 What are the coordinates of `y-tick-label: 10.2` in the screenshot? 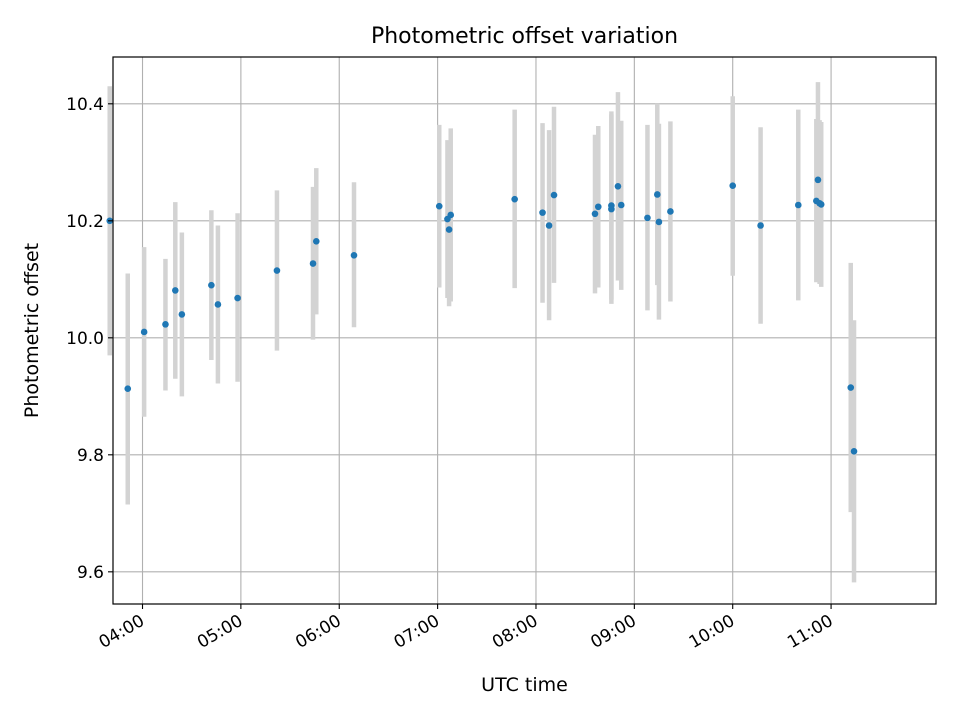 It's located at (85, 222).